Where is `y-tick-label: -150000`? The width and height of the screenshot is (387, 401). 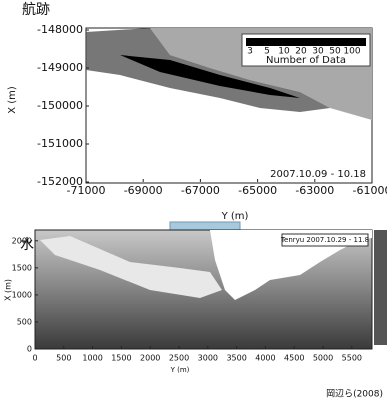
y-tick-label: -150000 is located at coordinates (60, 105).